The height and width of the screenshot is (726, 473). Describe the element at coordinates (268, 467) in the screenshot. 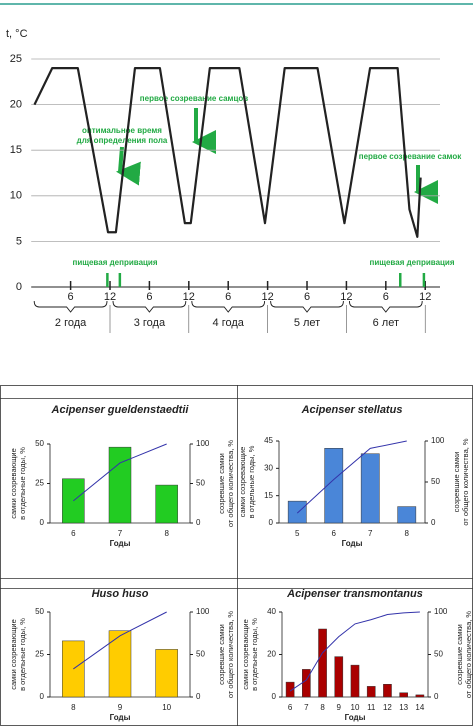

I see `y-tick-label: 30` at that location.